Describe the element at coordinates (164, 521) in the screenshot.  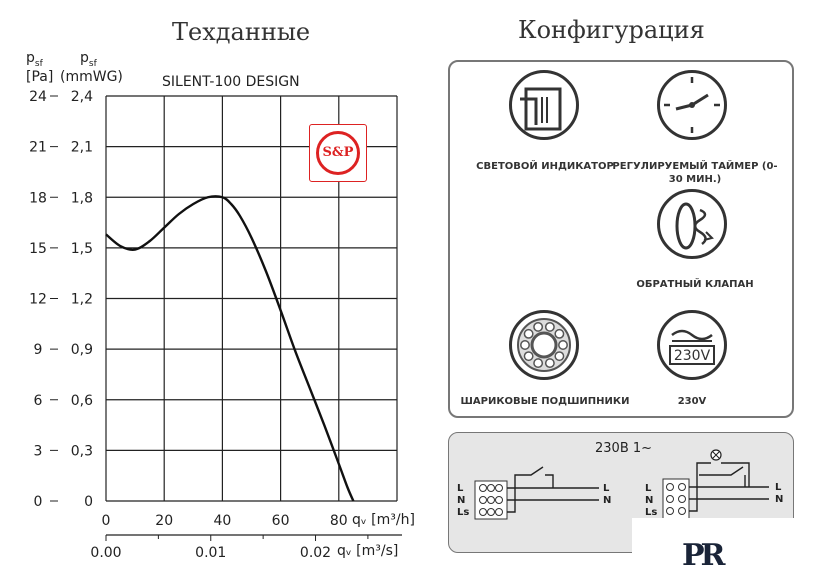
I see `x-tick-m3h: 20` at that location.